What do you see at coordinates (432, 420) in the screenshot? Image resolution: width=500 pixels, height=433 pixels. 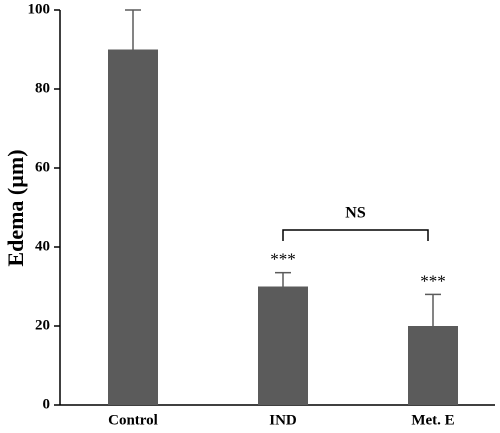 I see `x-tick-label: Met. E` at bounding box center [432, 420].